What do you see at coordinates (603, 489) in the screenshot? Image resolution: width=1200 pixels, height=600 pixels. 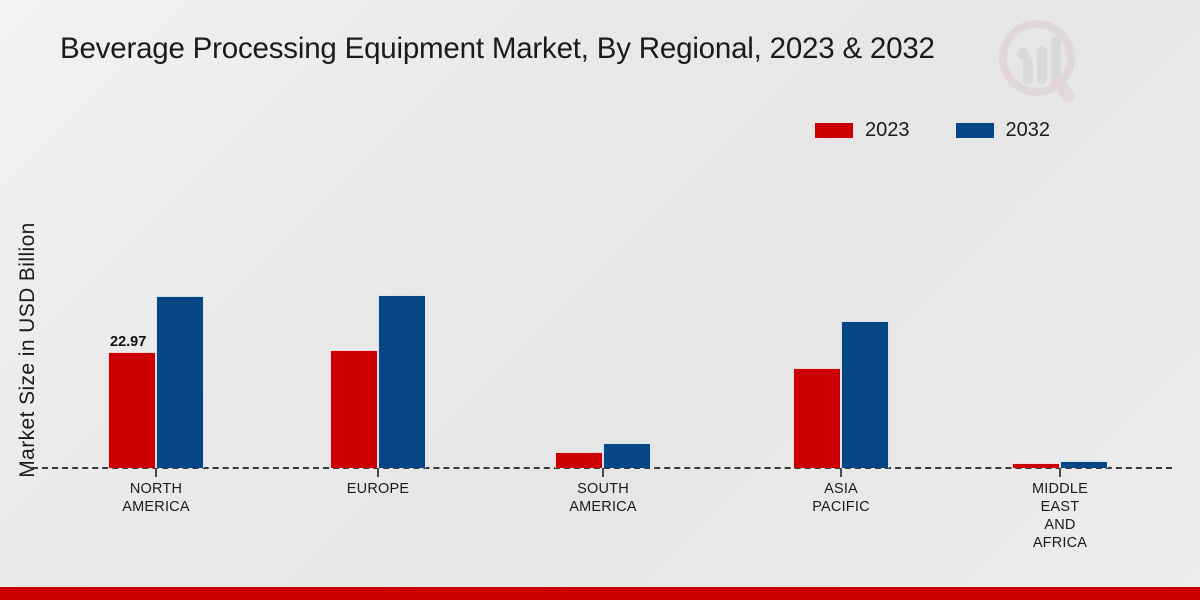 I see `x-label-line: SOUTH` at bounding box center [603, 489].